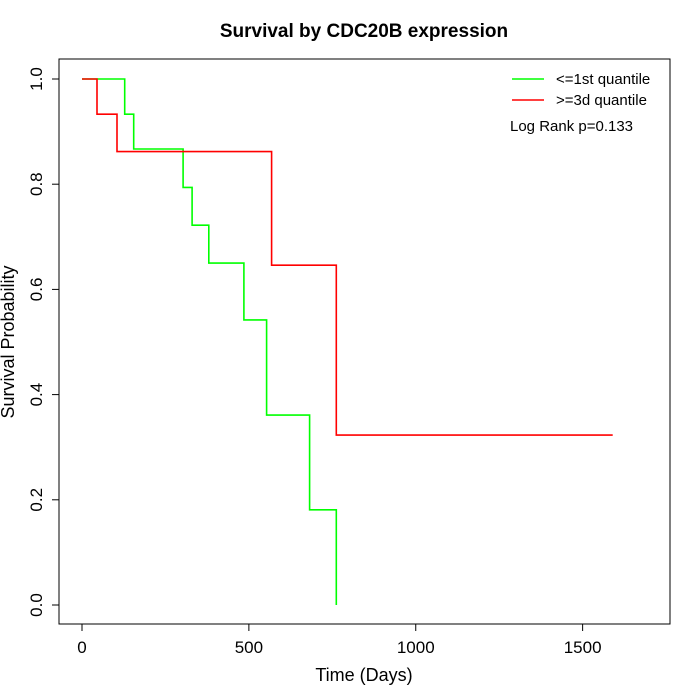  I want to click on legend-label: >=3d quantile, so click(601, 100).